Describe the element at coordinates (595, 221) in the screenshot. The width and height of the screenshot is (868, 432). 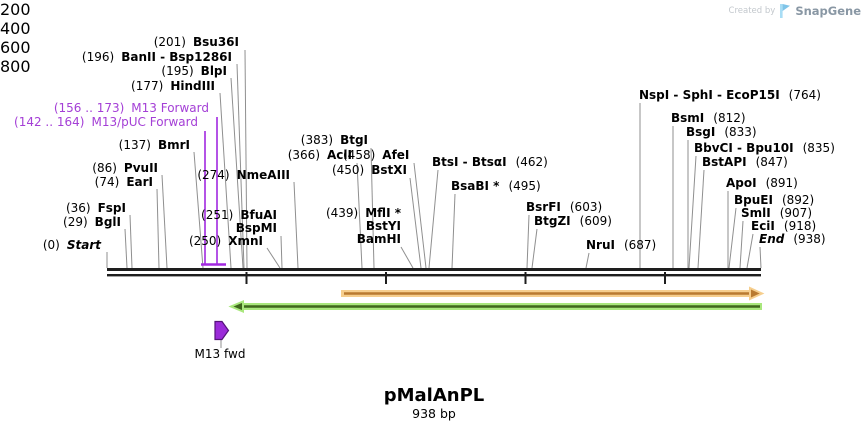
I see `site-position: (609)` at that location.